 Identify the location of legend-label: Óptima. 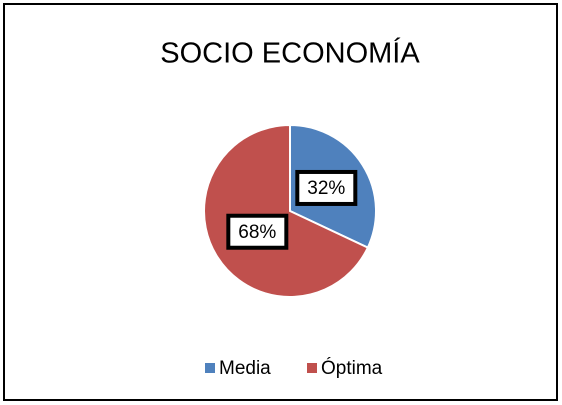
(352, 368).